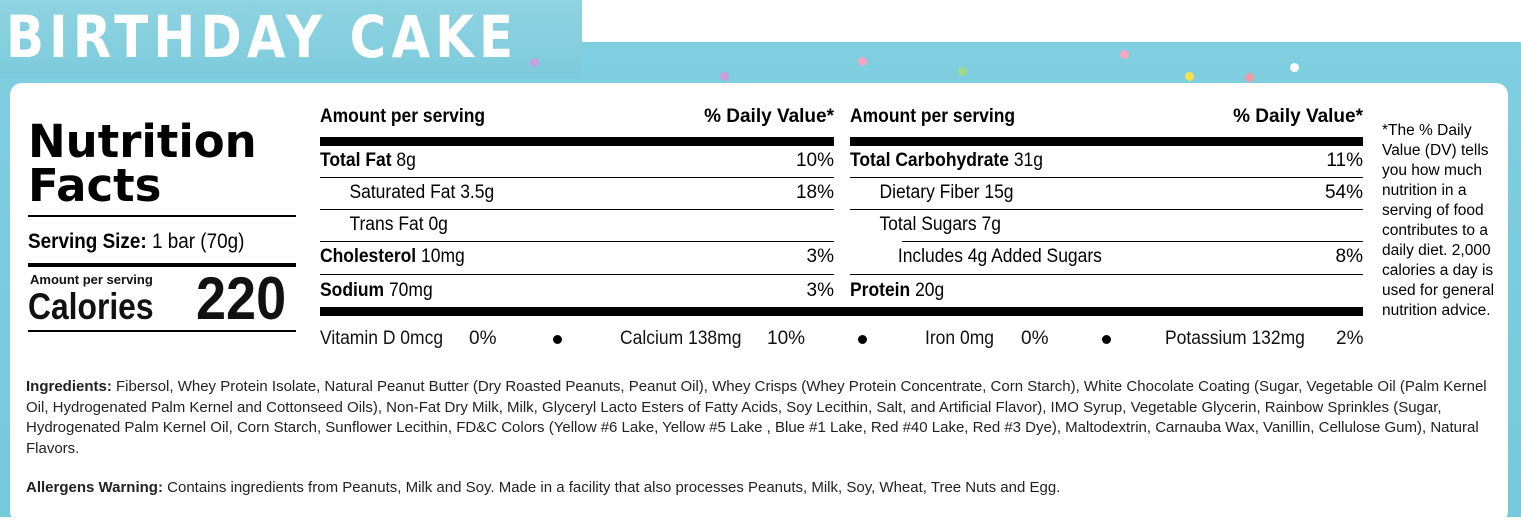 The image size is (1521, 523). I want to click on title-banner, so click(291, 39).